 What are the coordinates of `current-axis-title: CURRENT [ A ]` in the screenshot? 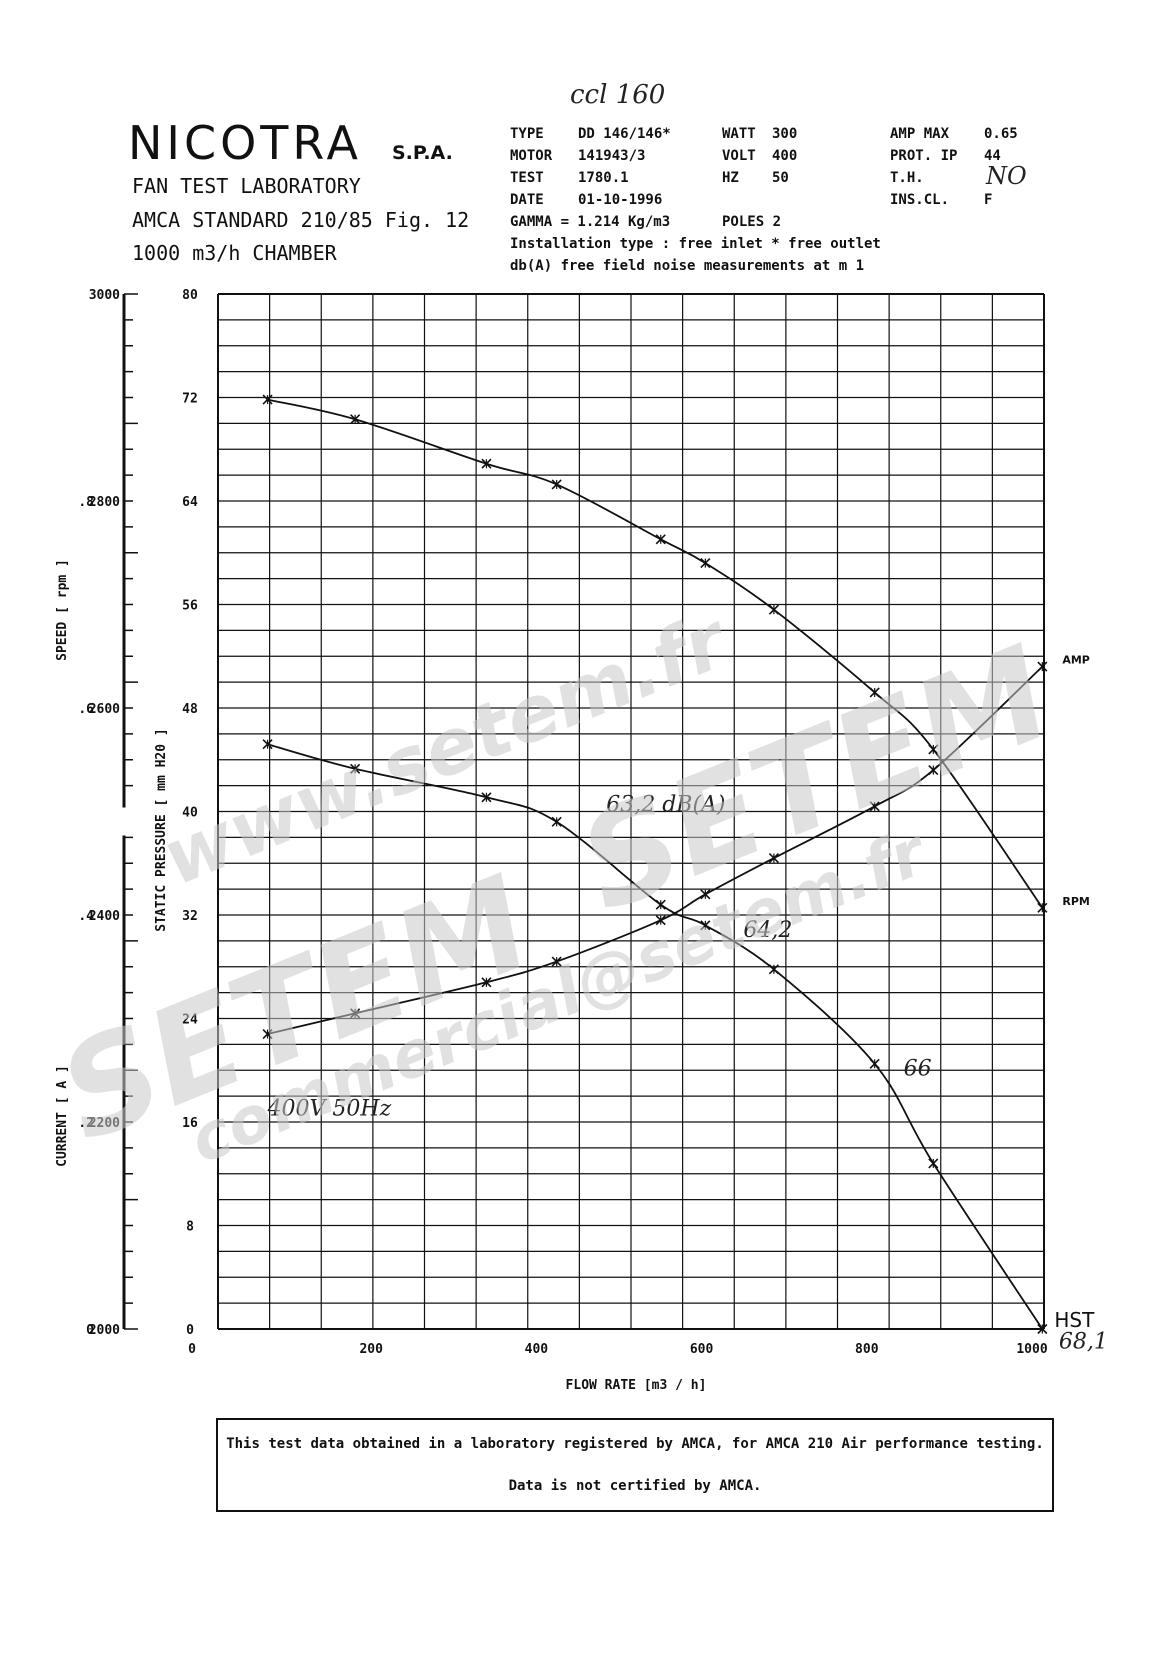 It's located at (62, 1116).